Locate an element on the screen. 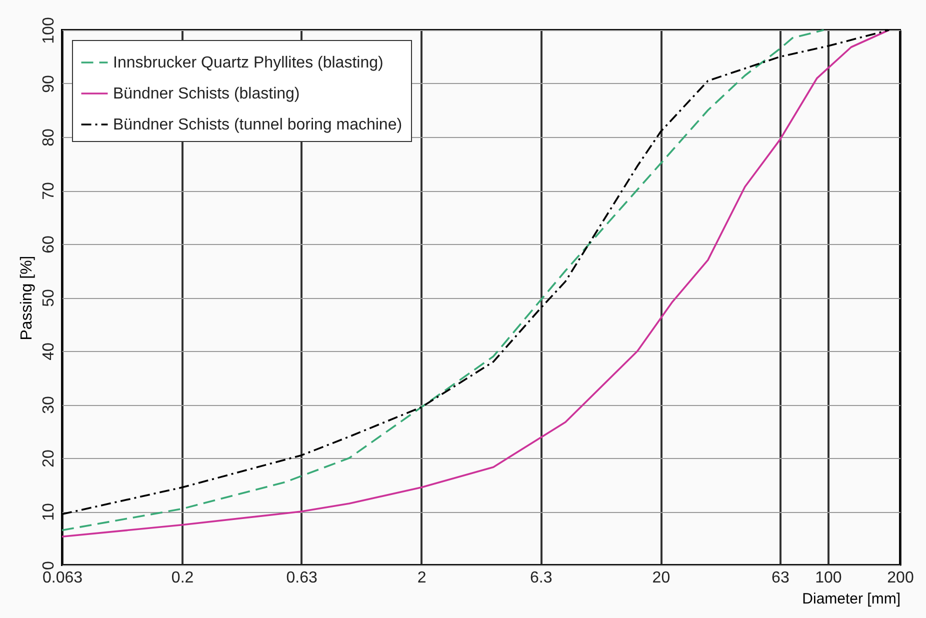 Image resolution: width=926 pixels, height=618 pixels. x-tick-label: 0.2 is located at coordinates (182, 578).